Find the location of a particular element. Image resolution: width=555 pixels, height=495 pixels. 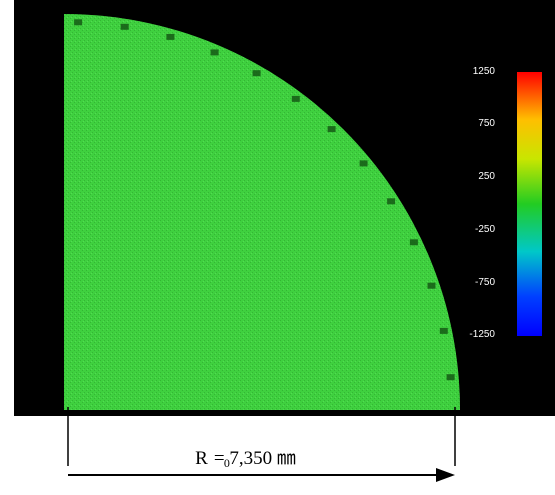

colorbar-tick-label: 250 is located at coordinates (486, 176).